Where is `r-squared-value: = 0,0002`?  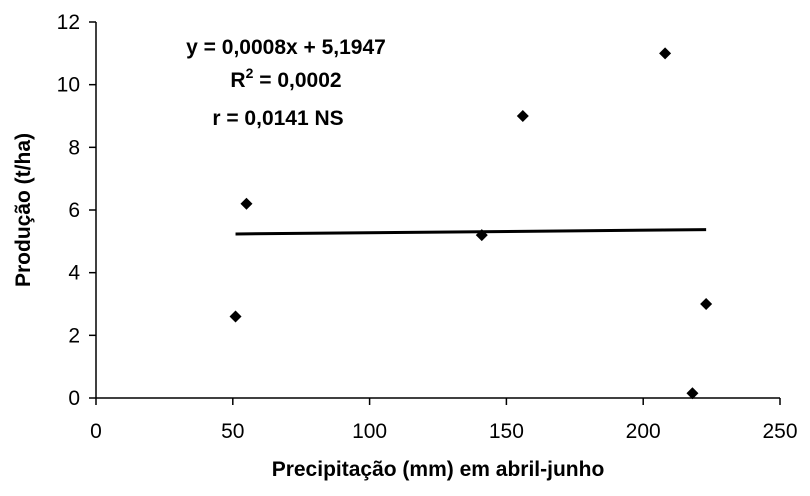
r-squared-value: = 0,0002 is located at coordinates (297, 80).